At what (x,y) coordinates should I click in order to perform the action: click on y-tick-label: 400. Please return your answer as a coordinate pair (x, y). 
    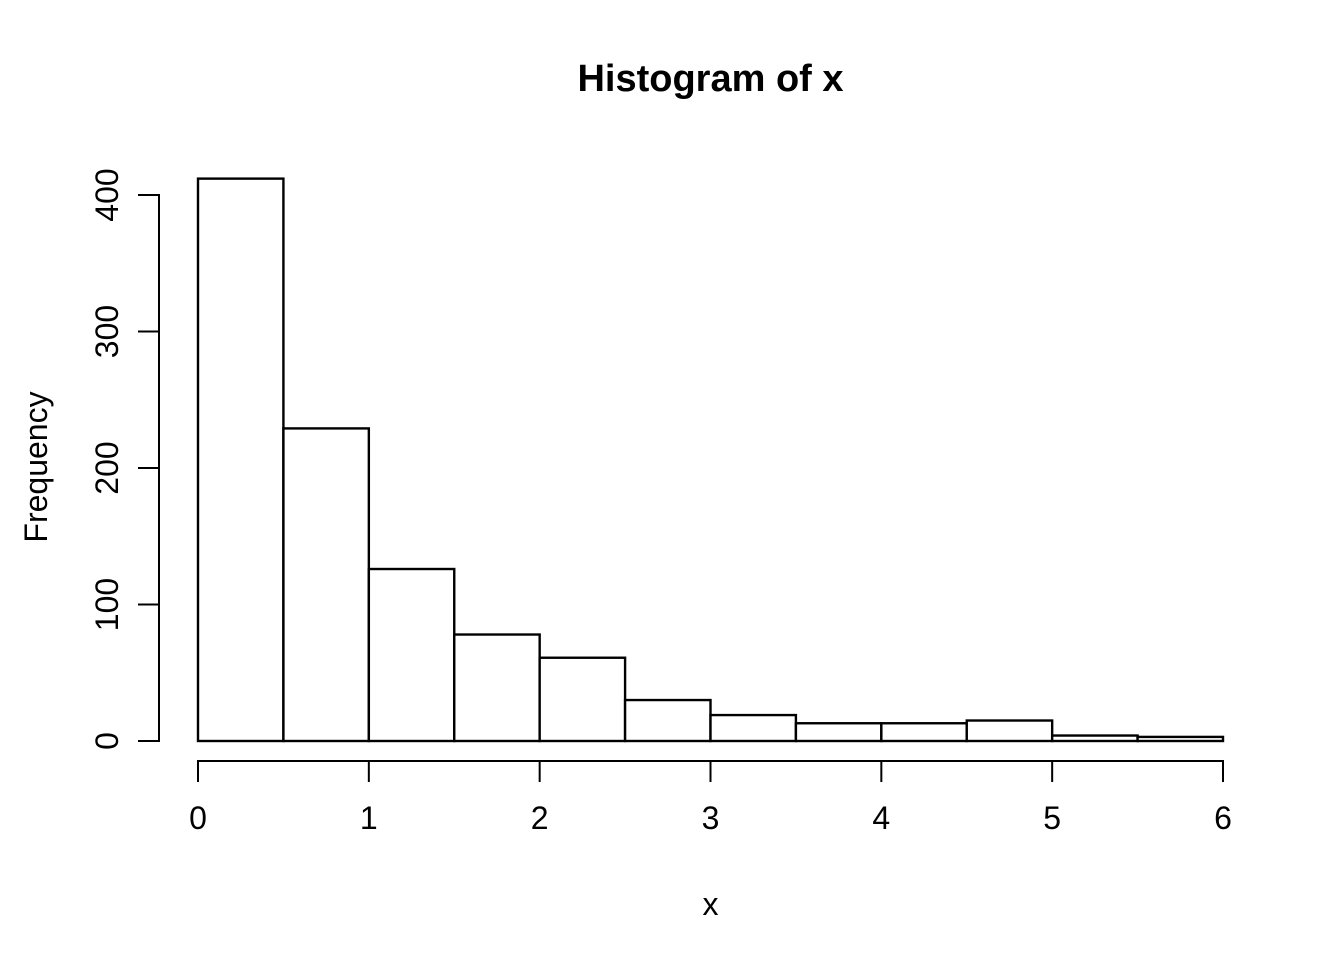
    Looking at the image, I should click on (107, 194).